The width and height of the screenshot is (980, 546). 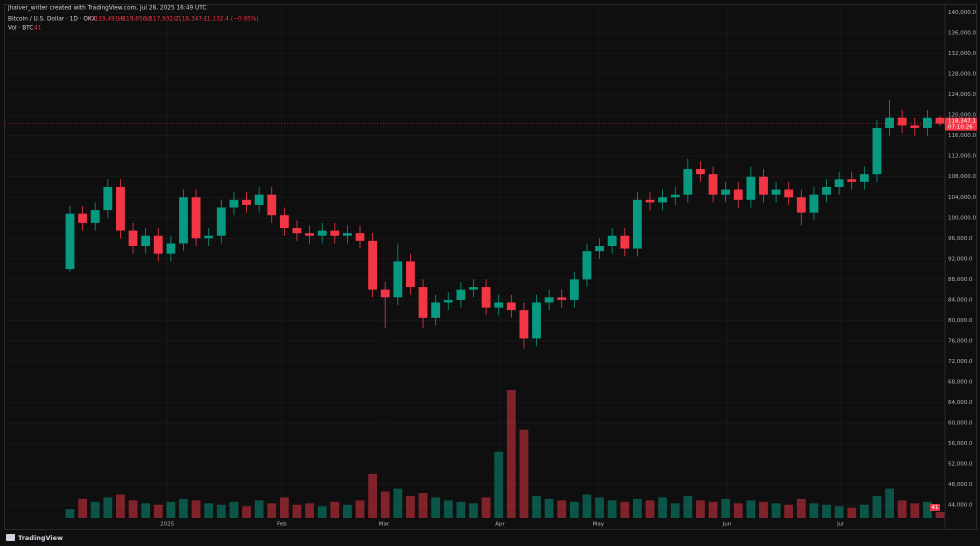 What do you see at coordinates (960, 259) in the screenshot?
I see `y-tick-label: 92,000.0` at bounding box center [960, 259].